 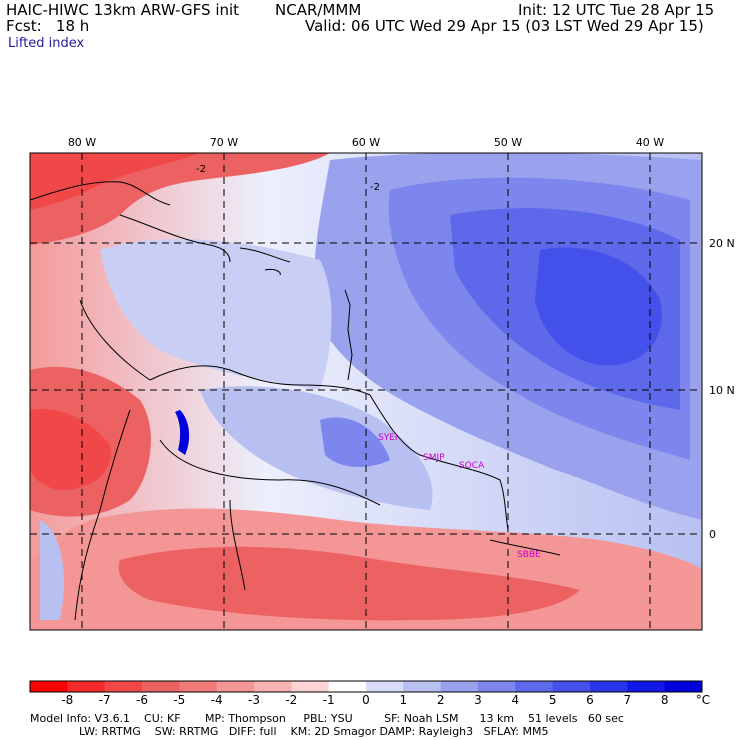 What do you see at coordinates (703, 700) in the screenshot?
I see `colorbar-unit: °C` at bounding box center [703, 700].